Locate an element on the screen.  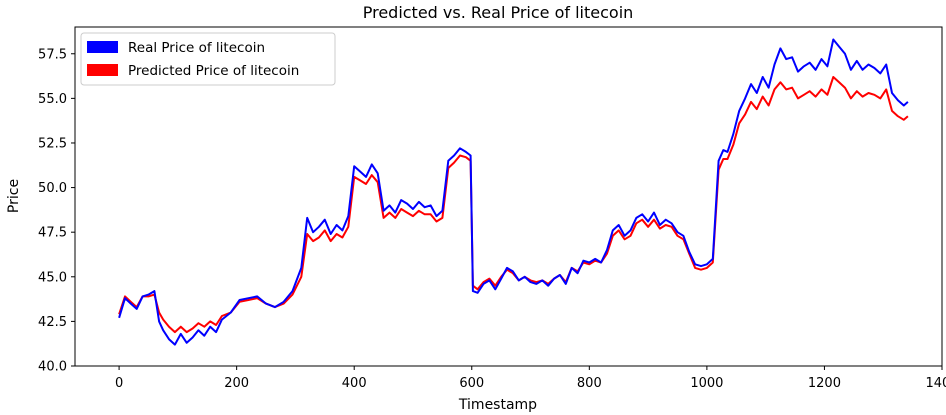
x-axis: 0 200 400 600 800 1000 1200 1400 is located at coordinates (530, 378).